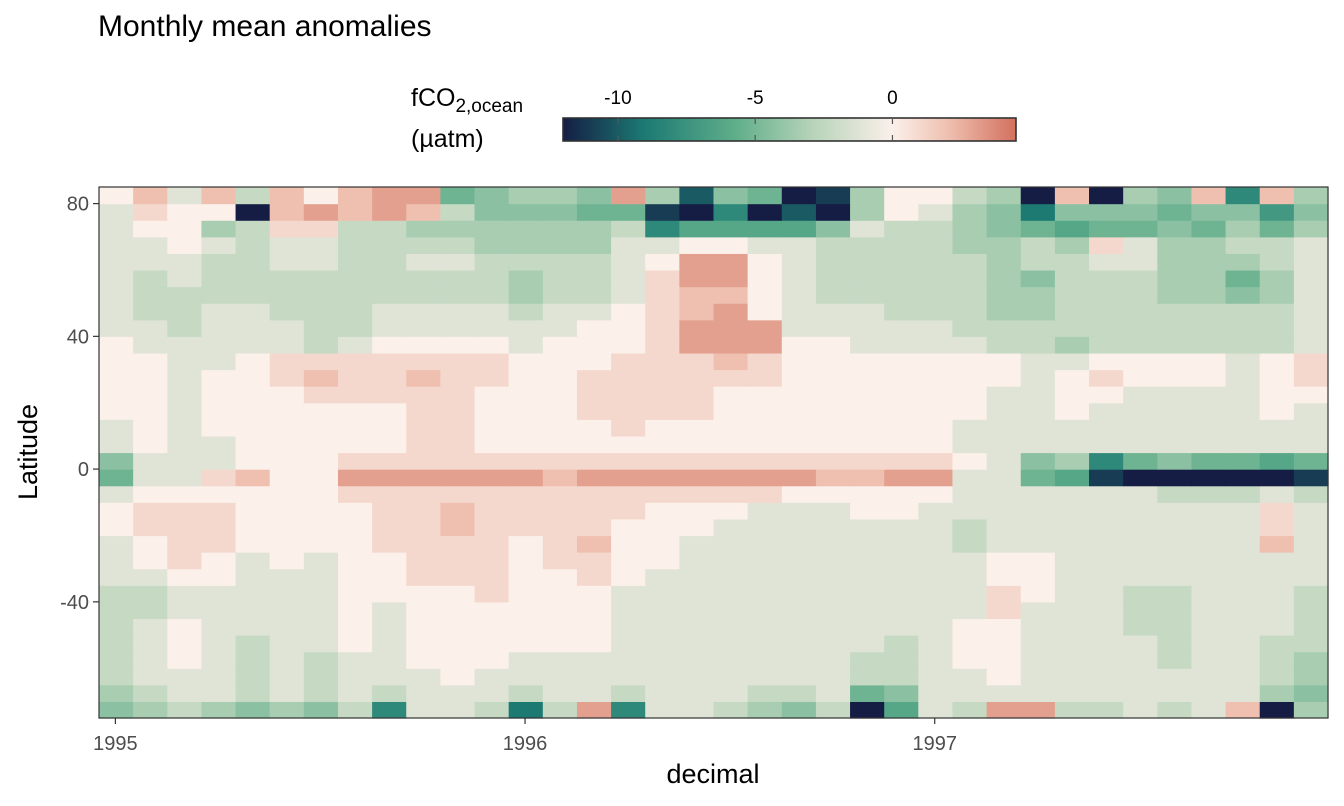 The width and height of the screenshot is (1344, 806). Describe the element at coordinates (83, 470) in the screenshot. I see `y-tick-label: 0` at that location.